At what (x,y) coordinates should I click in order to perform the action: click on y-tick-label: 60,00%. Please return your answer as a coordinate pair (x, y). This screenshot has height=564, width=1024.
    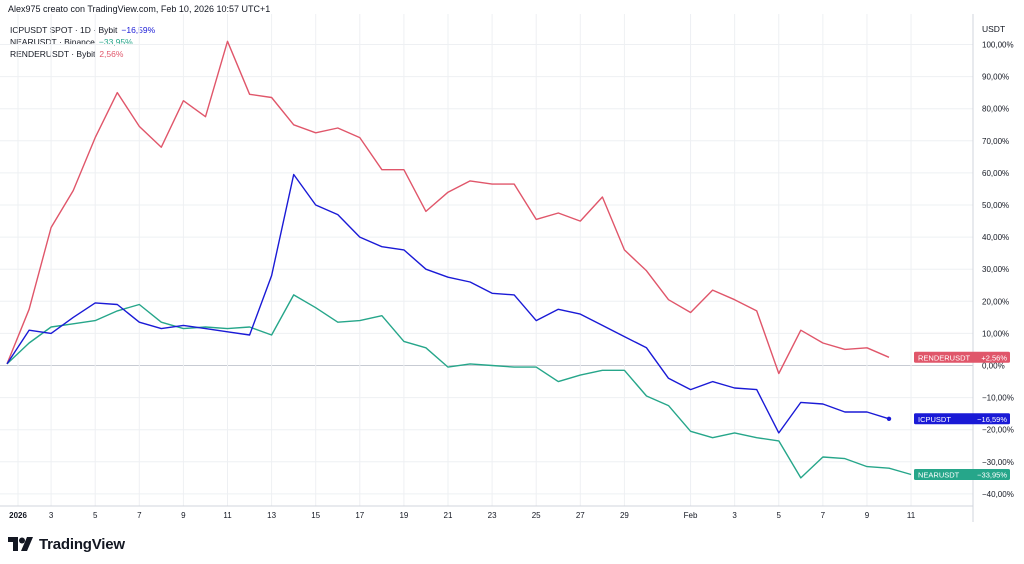
    Looking at the image, I should click on (995, 173).